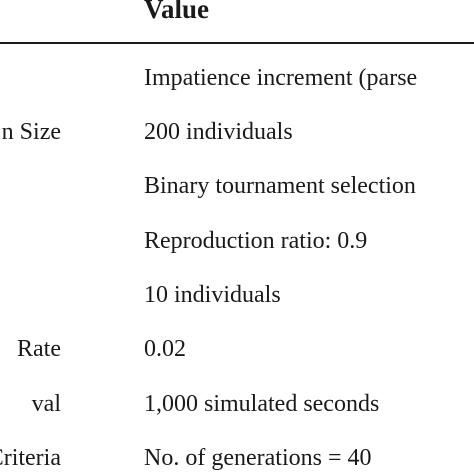 The image size is (474, 474). What do you see at coordinates (258, 458) in the screenshot?
I see `value-cell: No. of generations = 40` at bounding box center [258, 458].